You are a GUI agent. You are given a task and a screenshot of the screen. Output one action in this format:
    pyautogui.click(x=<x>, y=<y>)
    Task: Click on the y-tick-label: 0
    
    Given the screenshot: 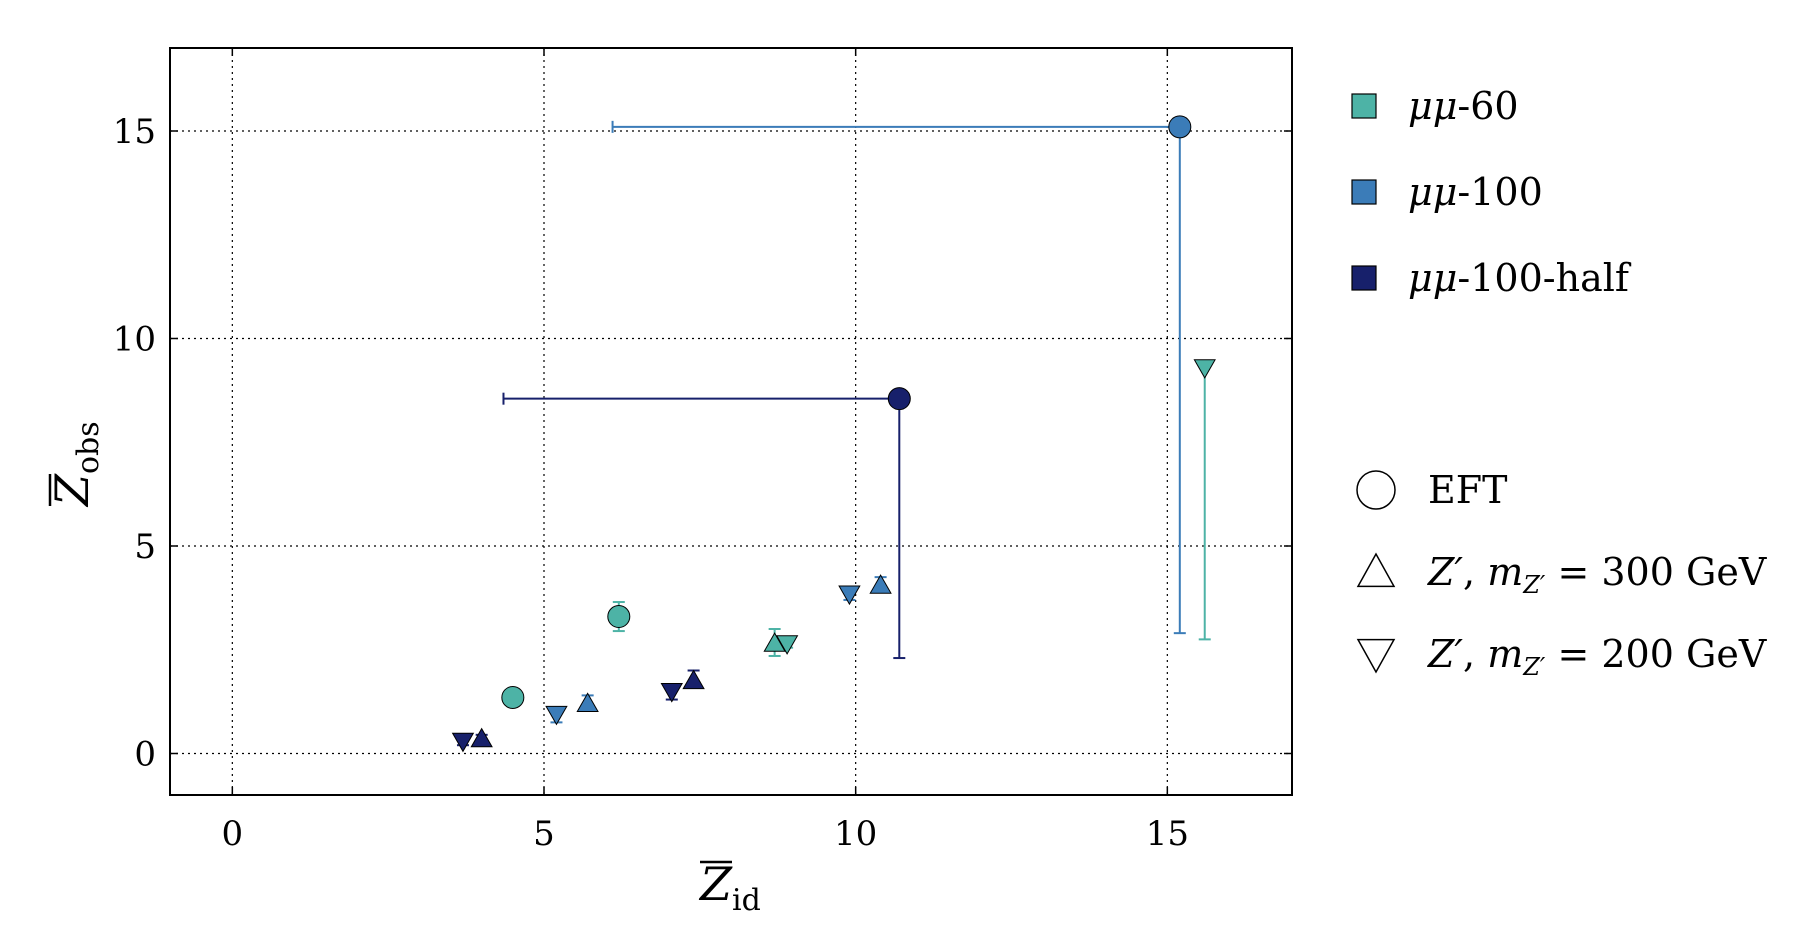 What is the action you would take?
    pyautogui.click(x=145, y=755)
    